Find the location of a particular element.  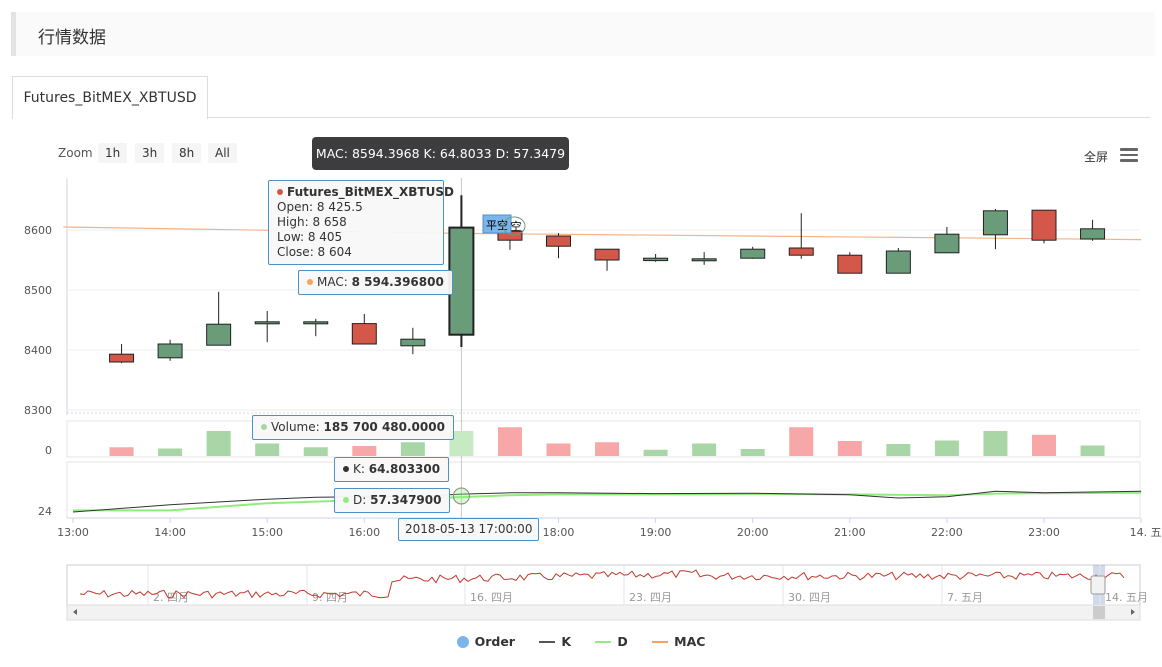

crosshair-summary-tooltip: MAC: 8594.3968 K: 64.8033 D: 57.3479 is located at coordinates (440, 153).